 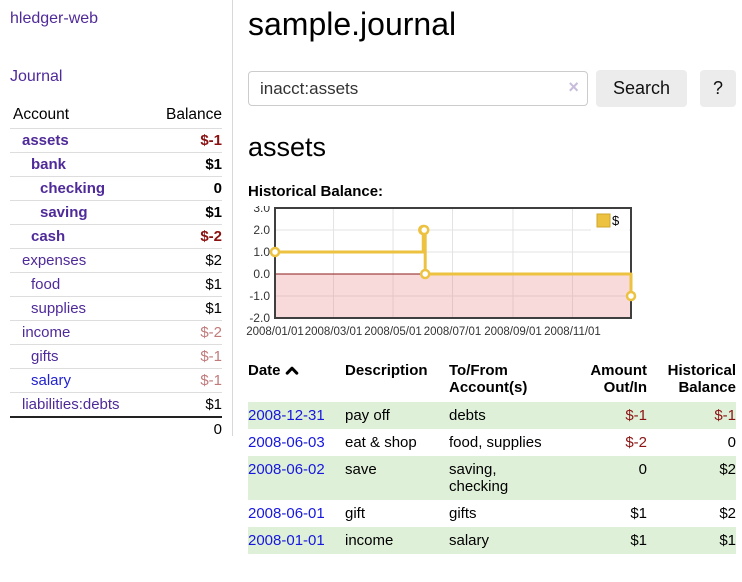 I want to click on svg-text: 2008/07/01, so click(x=453, y=332).